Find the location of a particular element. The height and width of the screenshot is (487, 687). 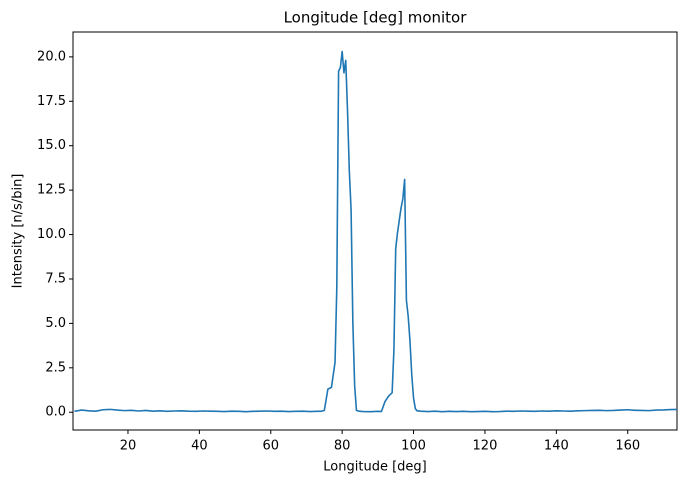

x-tick-label: 80 is located at coordinates (342, 446).